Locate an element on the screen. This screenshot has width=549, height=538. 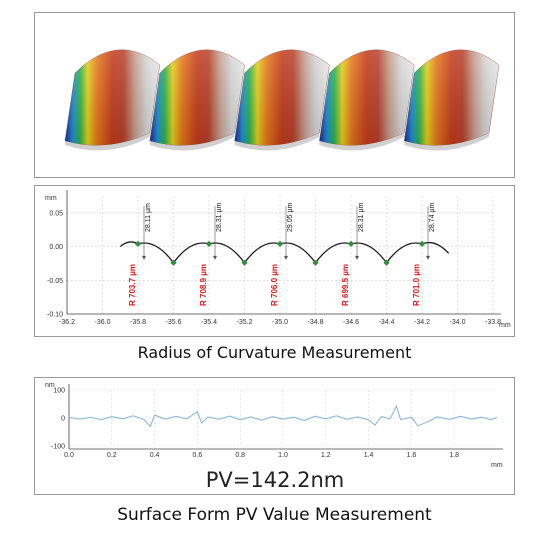
curvature-profile is located at coordinates (284, 253).